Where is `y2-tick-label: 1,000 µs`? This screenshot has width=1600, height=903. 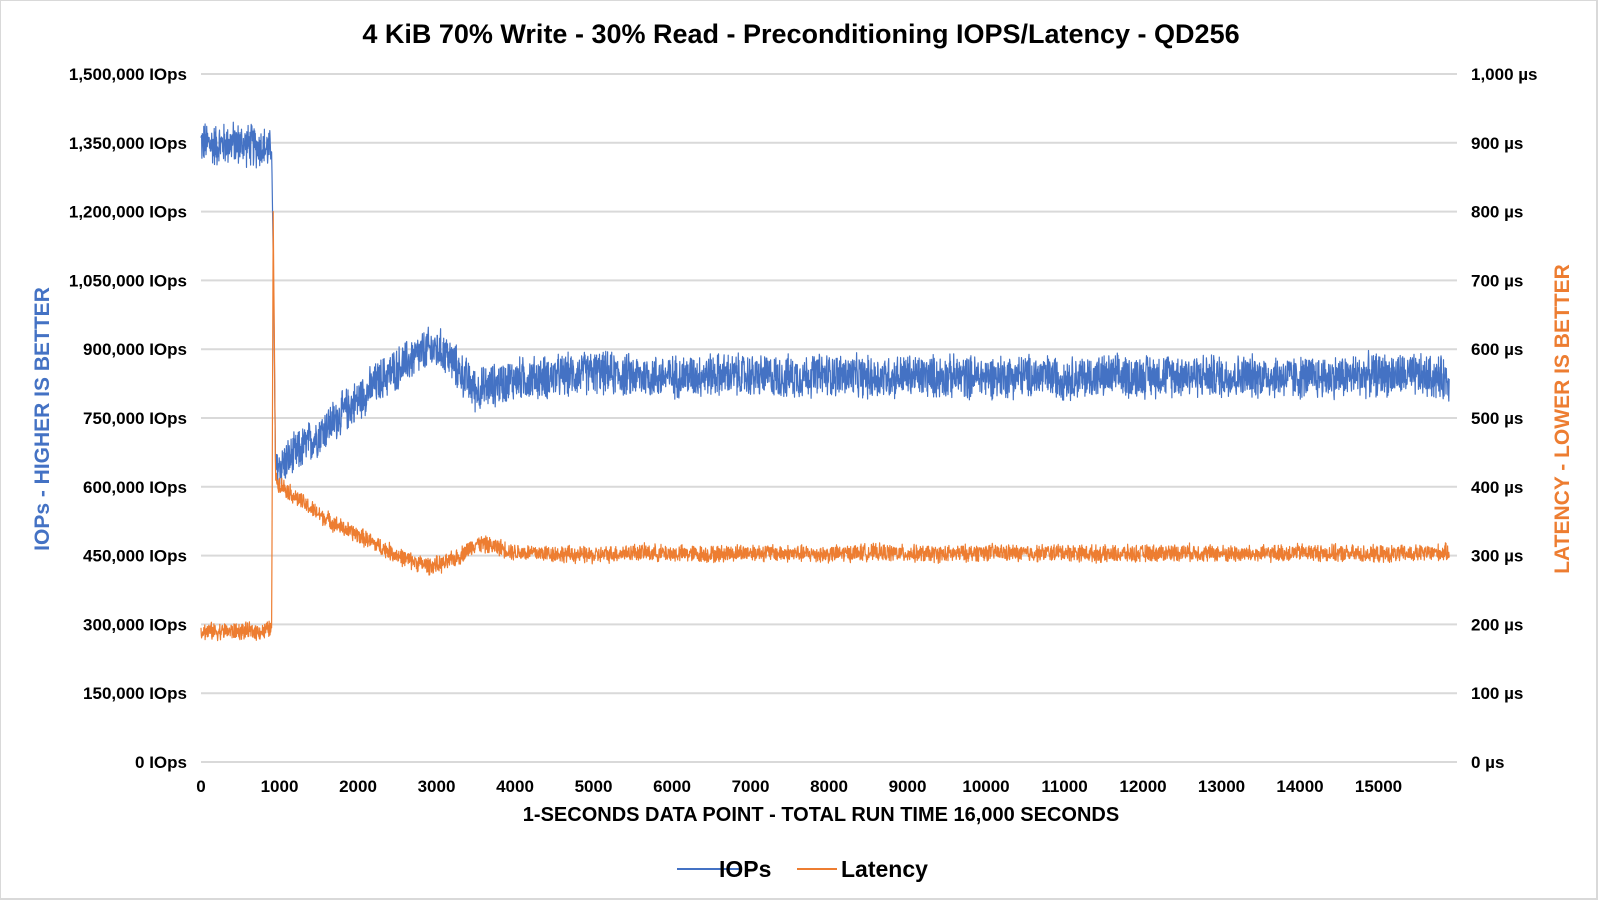
y2-tick-label: 1,000 µs is located at coordinates (1504, 74).